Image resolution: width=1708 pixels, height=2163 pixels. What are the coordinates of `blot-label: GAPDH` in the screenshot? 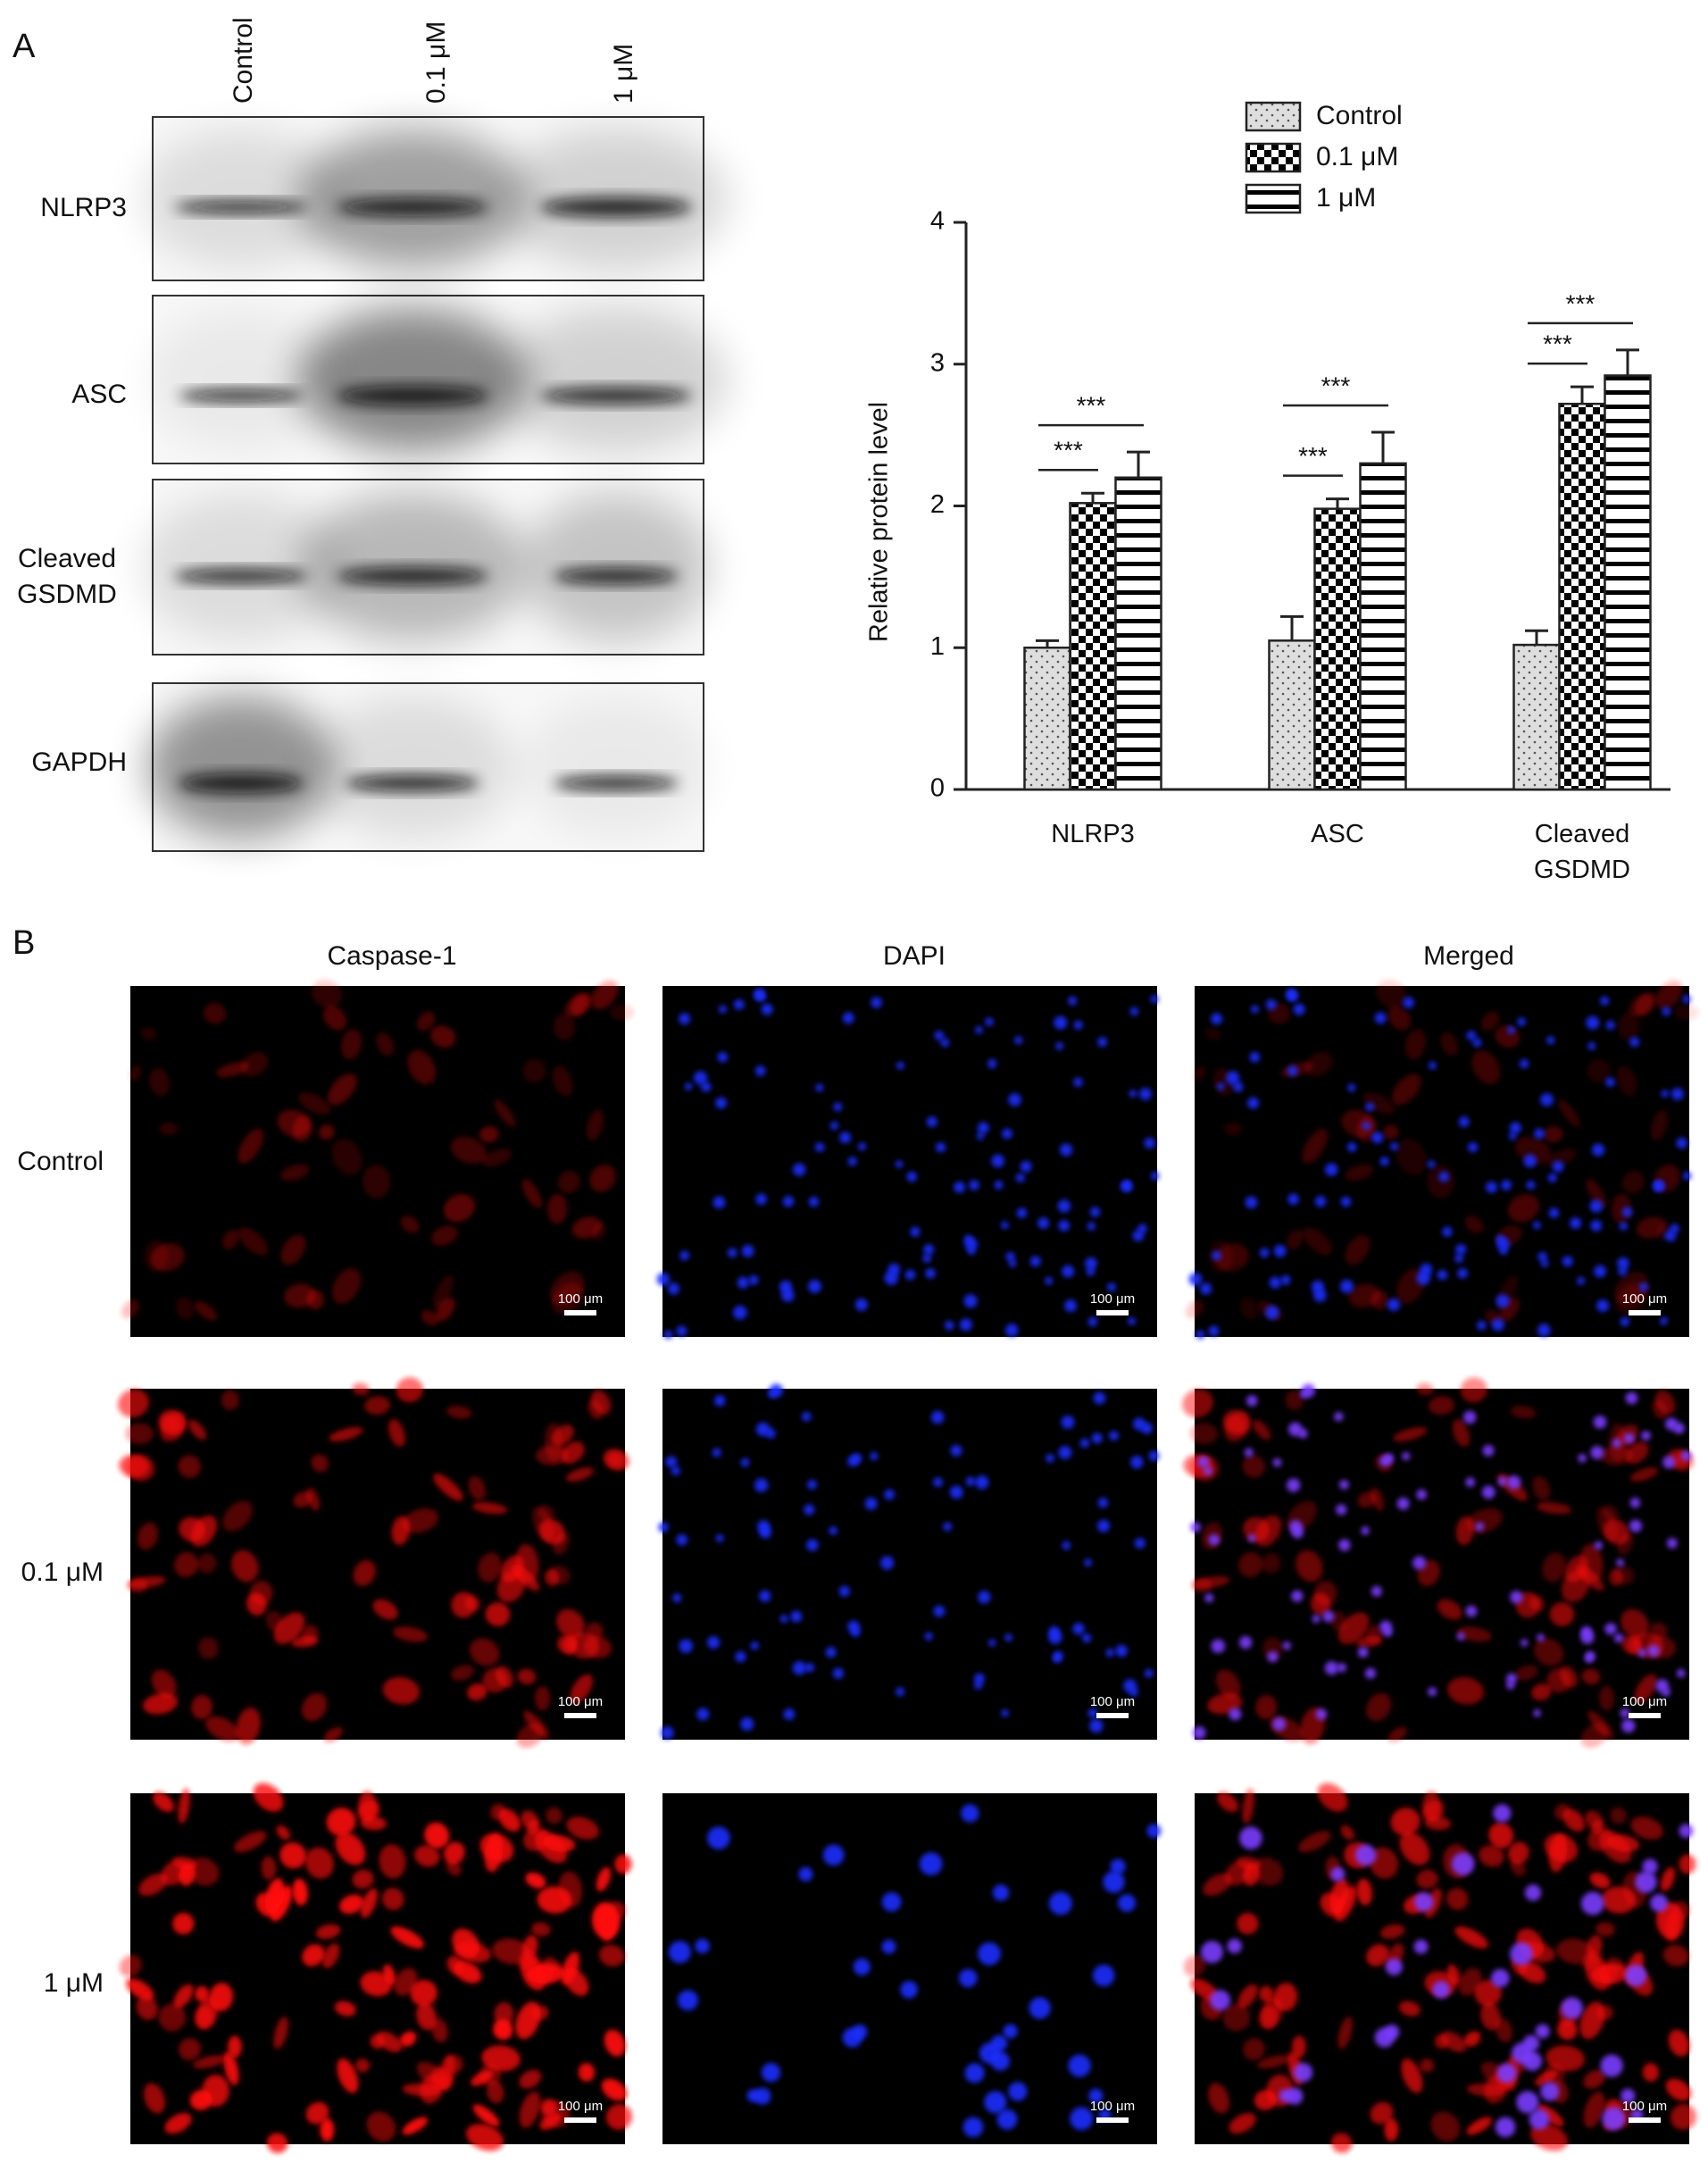 It's located at (79, 762).